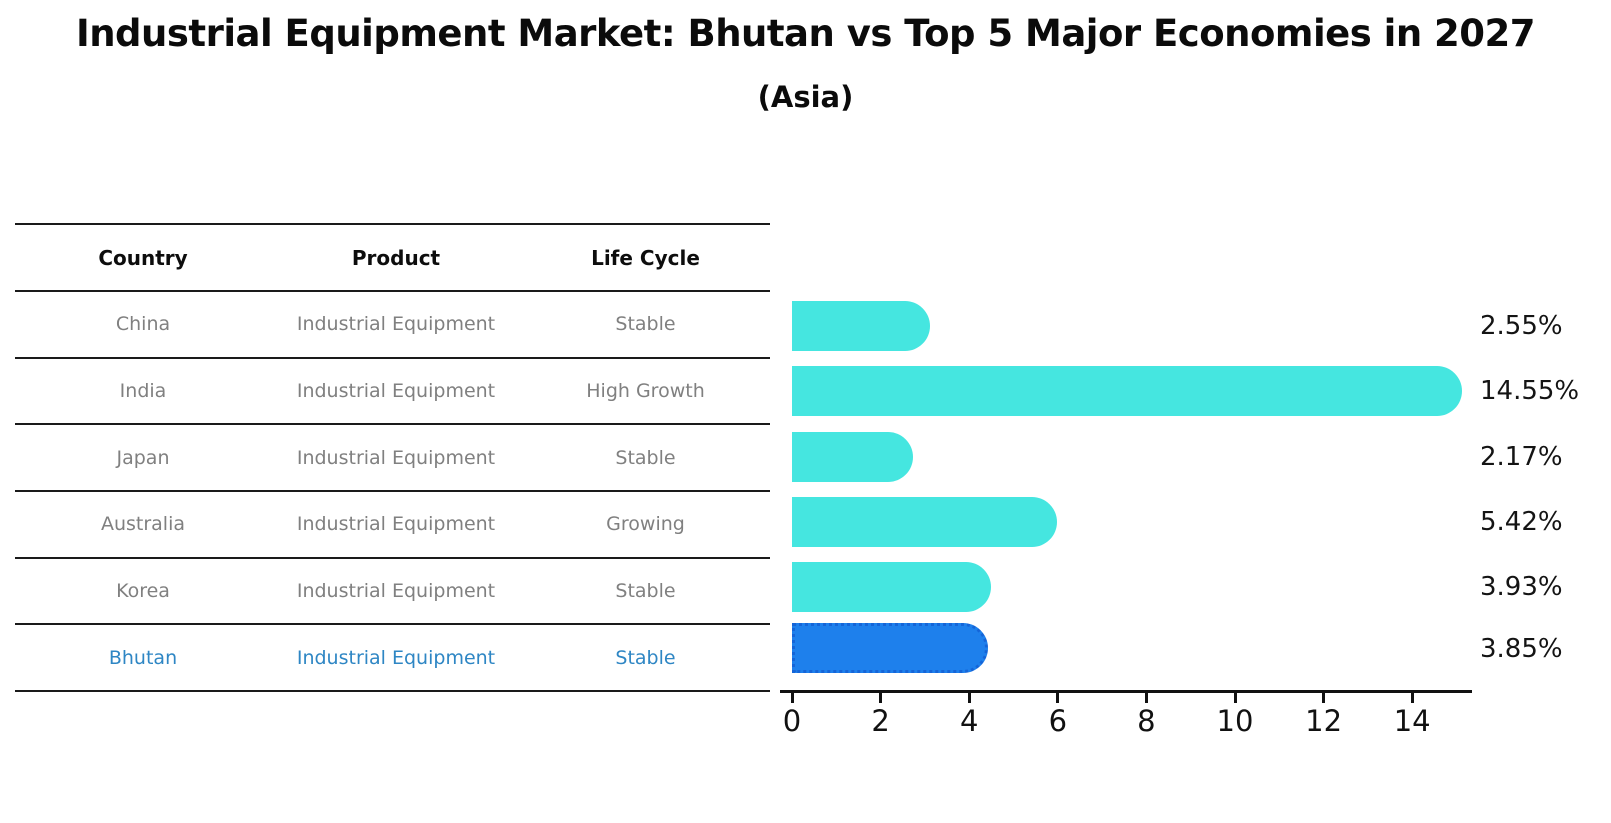  I want to click on bar-india, so click(1127, 391).